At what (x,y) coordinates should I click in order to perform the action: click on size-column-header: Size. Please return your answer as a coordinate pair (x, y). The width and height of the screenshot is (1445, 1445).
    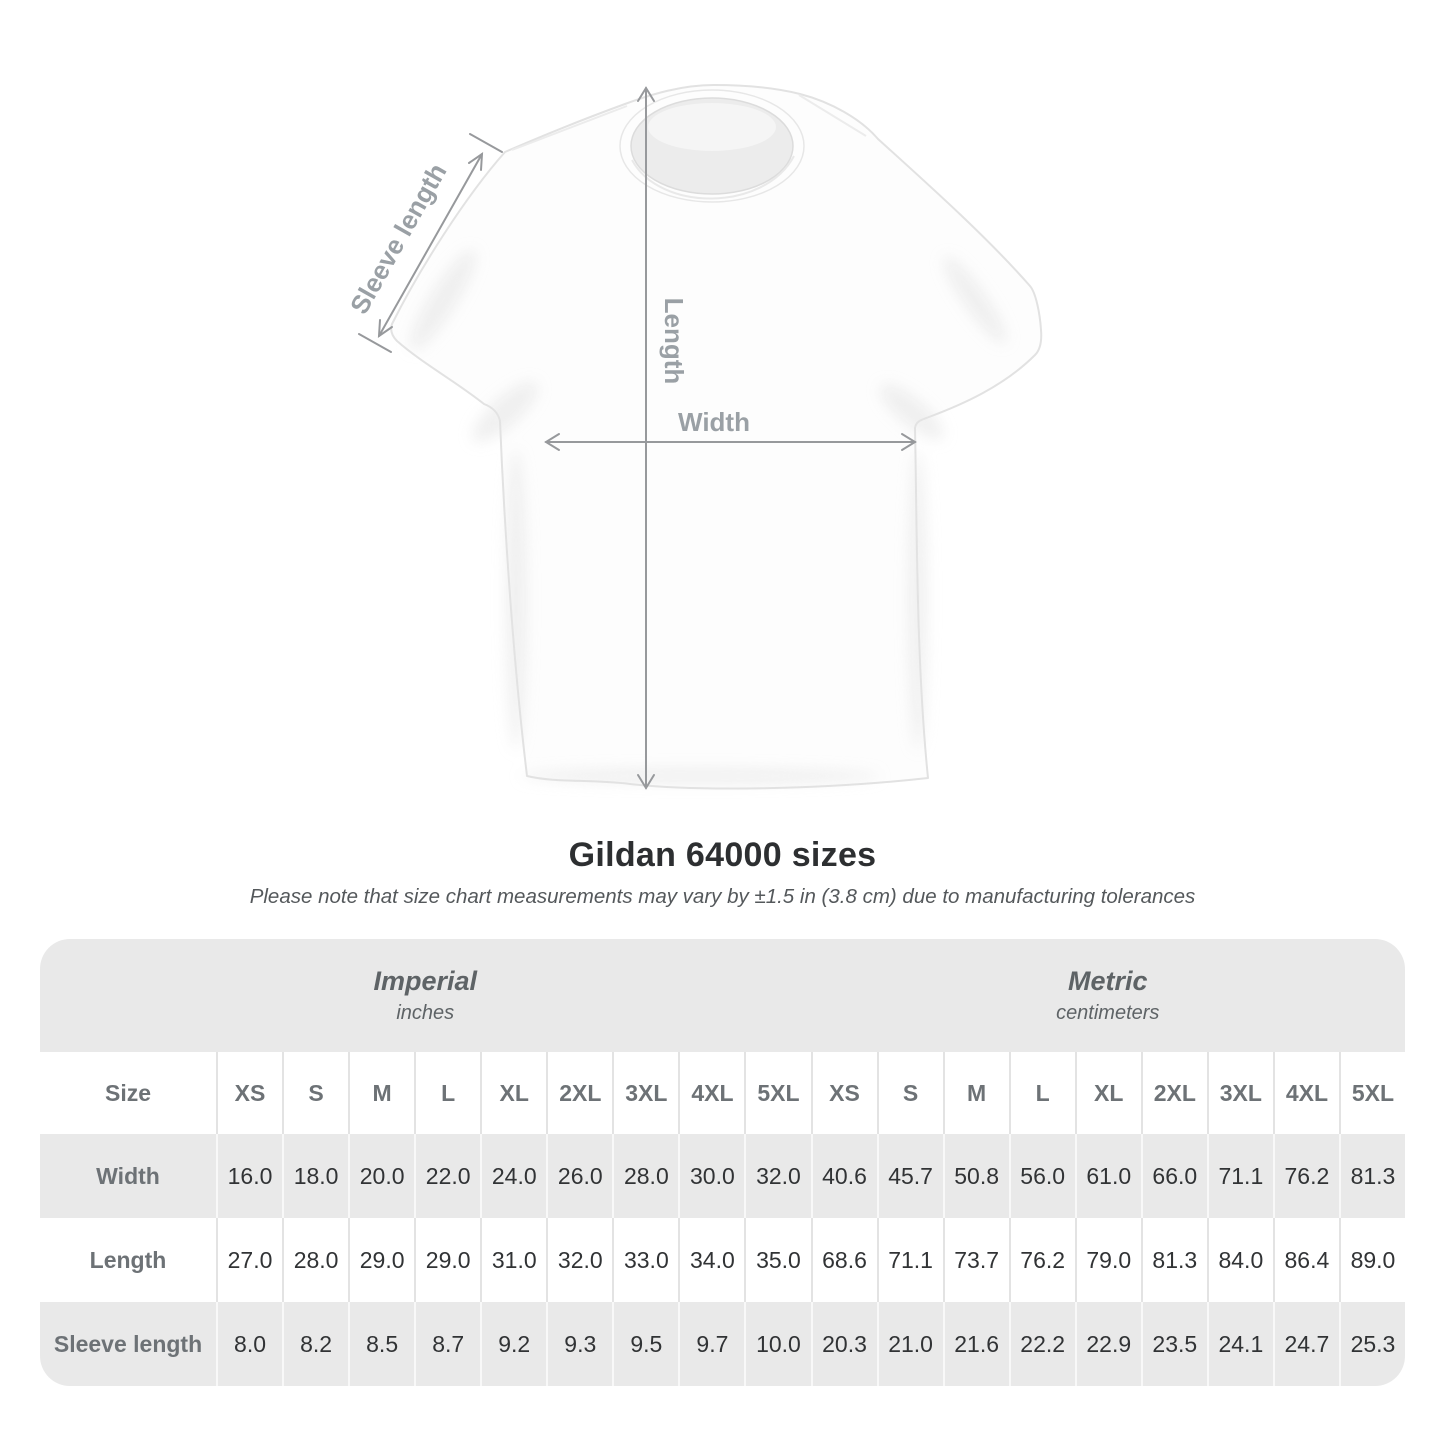
    Looking at the image, I should click on (128, 1093).